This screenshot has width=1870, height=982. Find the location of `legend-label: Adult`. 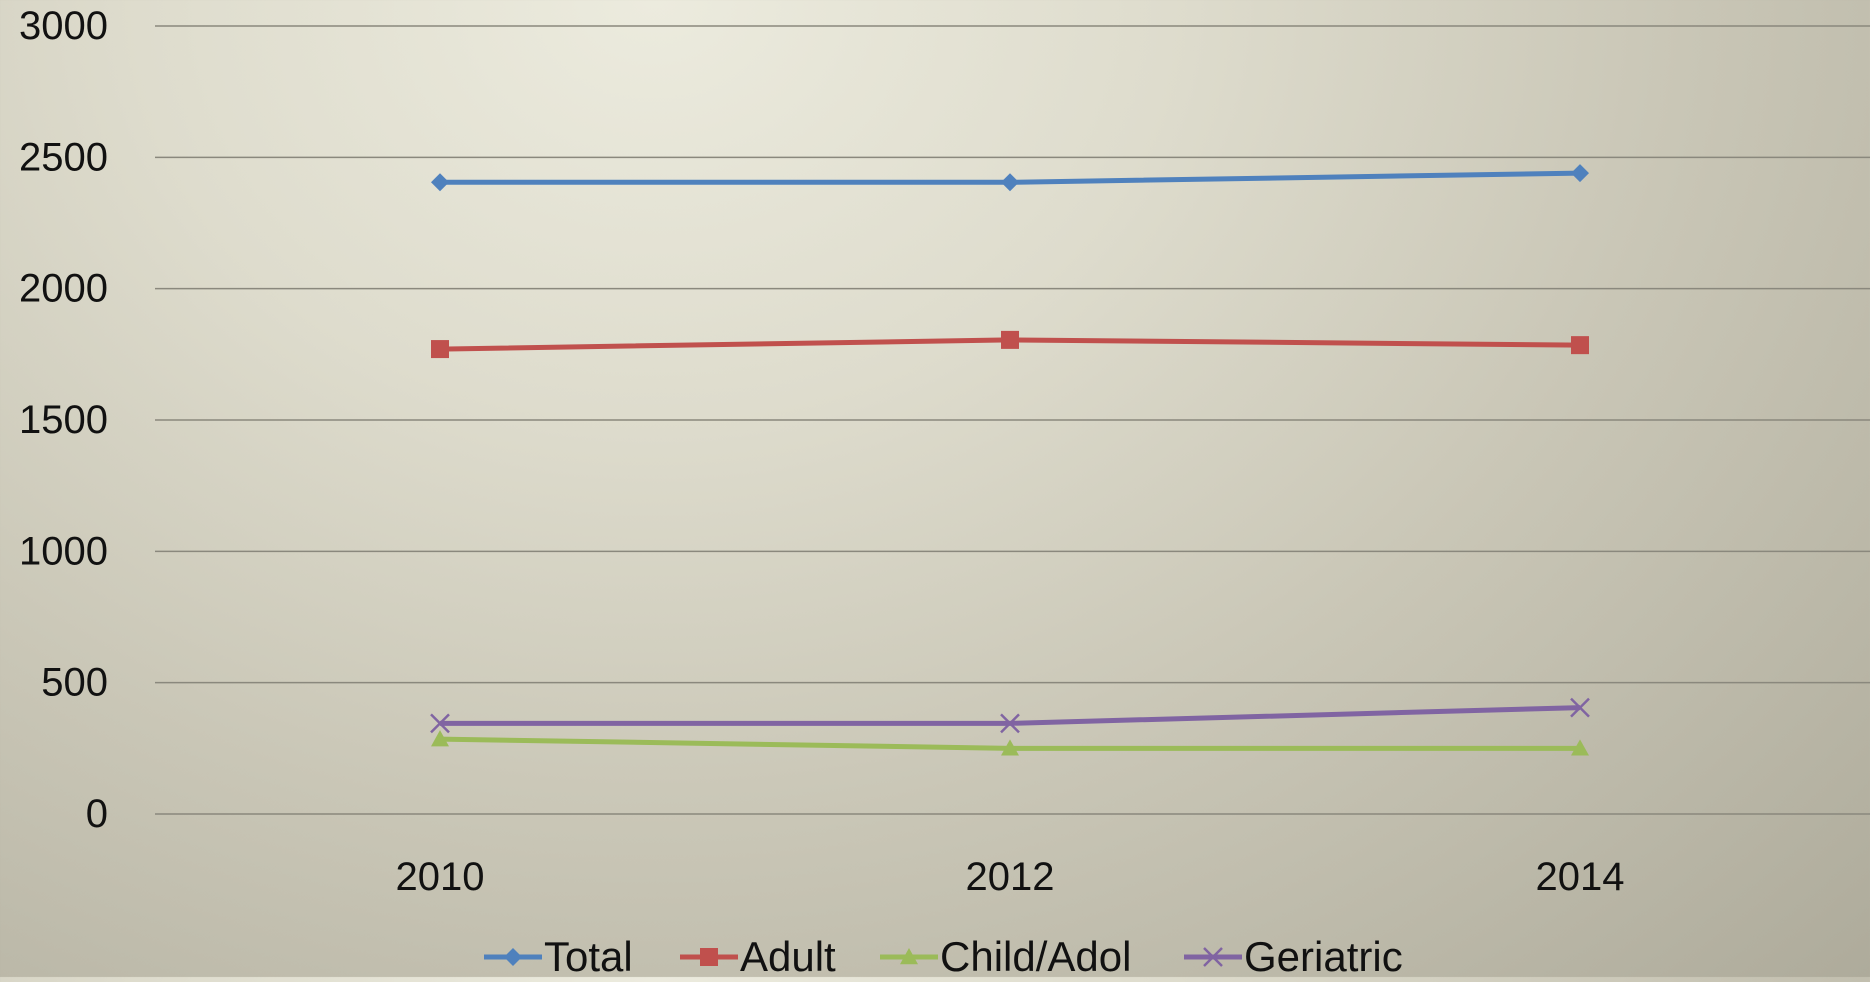

legend-label: Adult is located at coordinates (788, 955).